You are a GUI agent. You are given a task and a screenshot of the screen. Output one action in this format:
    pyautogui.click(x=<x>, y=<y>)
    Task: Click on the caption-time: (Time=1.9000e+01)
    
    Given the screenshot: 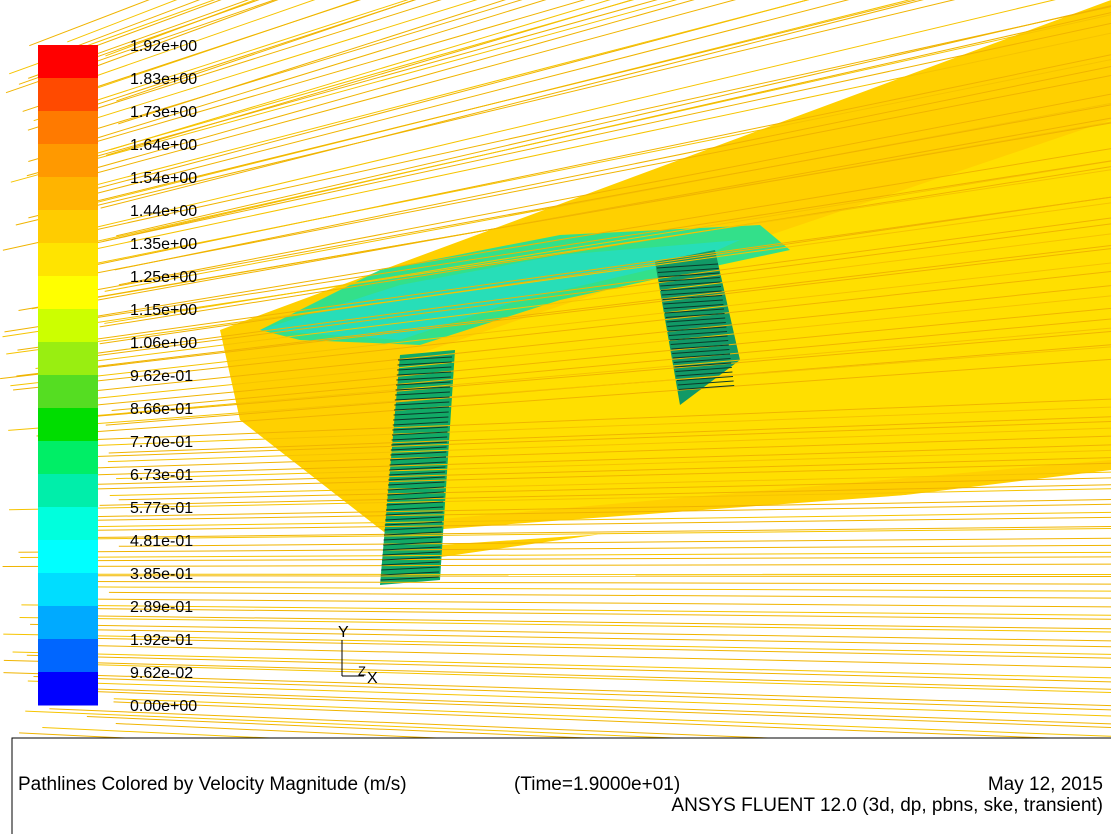 What is the action you would take?
    pyautogui.click(x=597, y=784)
    